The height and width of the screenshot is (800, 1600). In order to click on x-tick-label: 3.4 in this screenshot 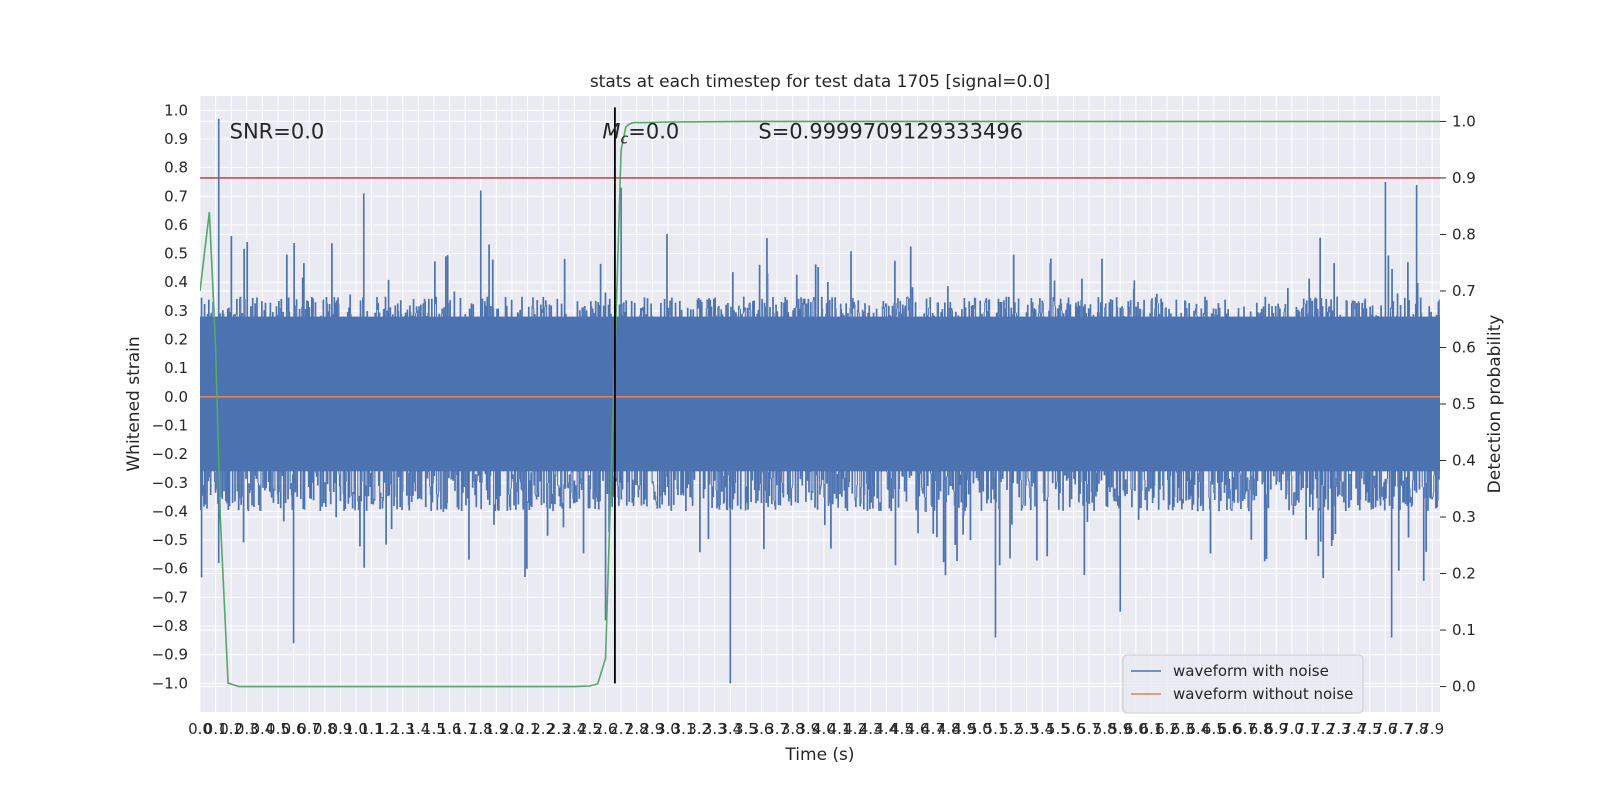, I will do `click(730, 729)`.